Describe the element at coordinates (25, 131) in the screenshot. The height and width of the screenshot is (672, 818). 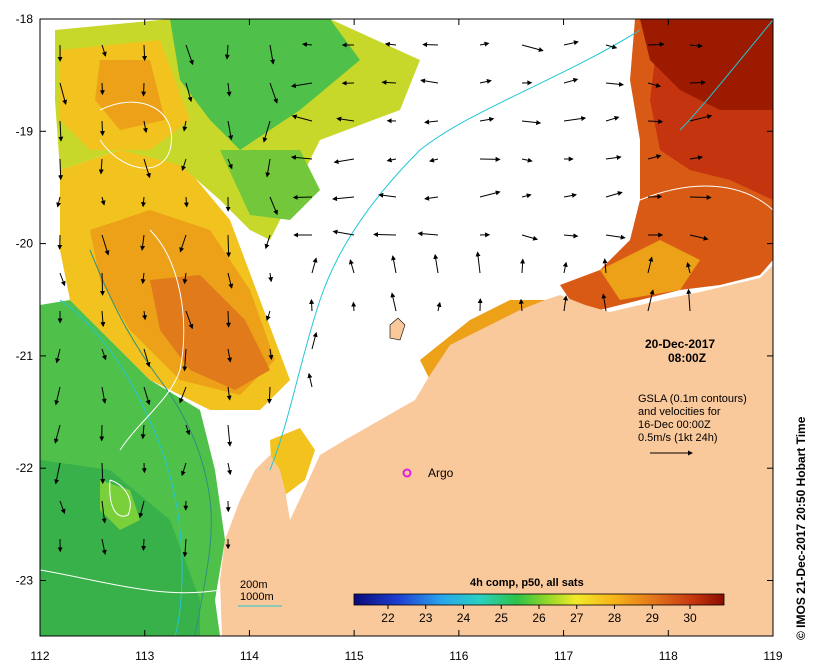
I see `y-tick-label: -19` at that location.